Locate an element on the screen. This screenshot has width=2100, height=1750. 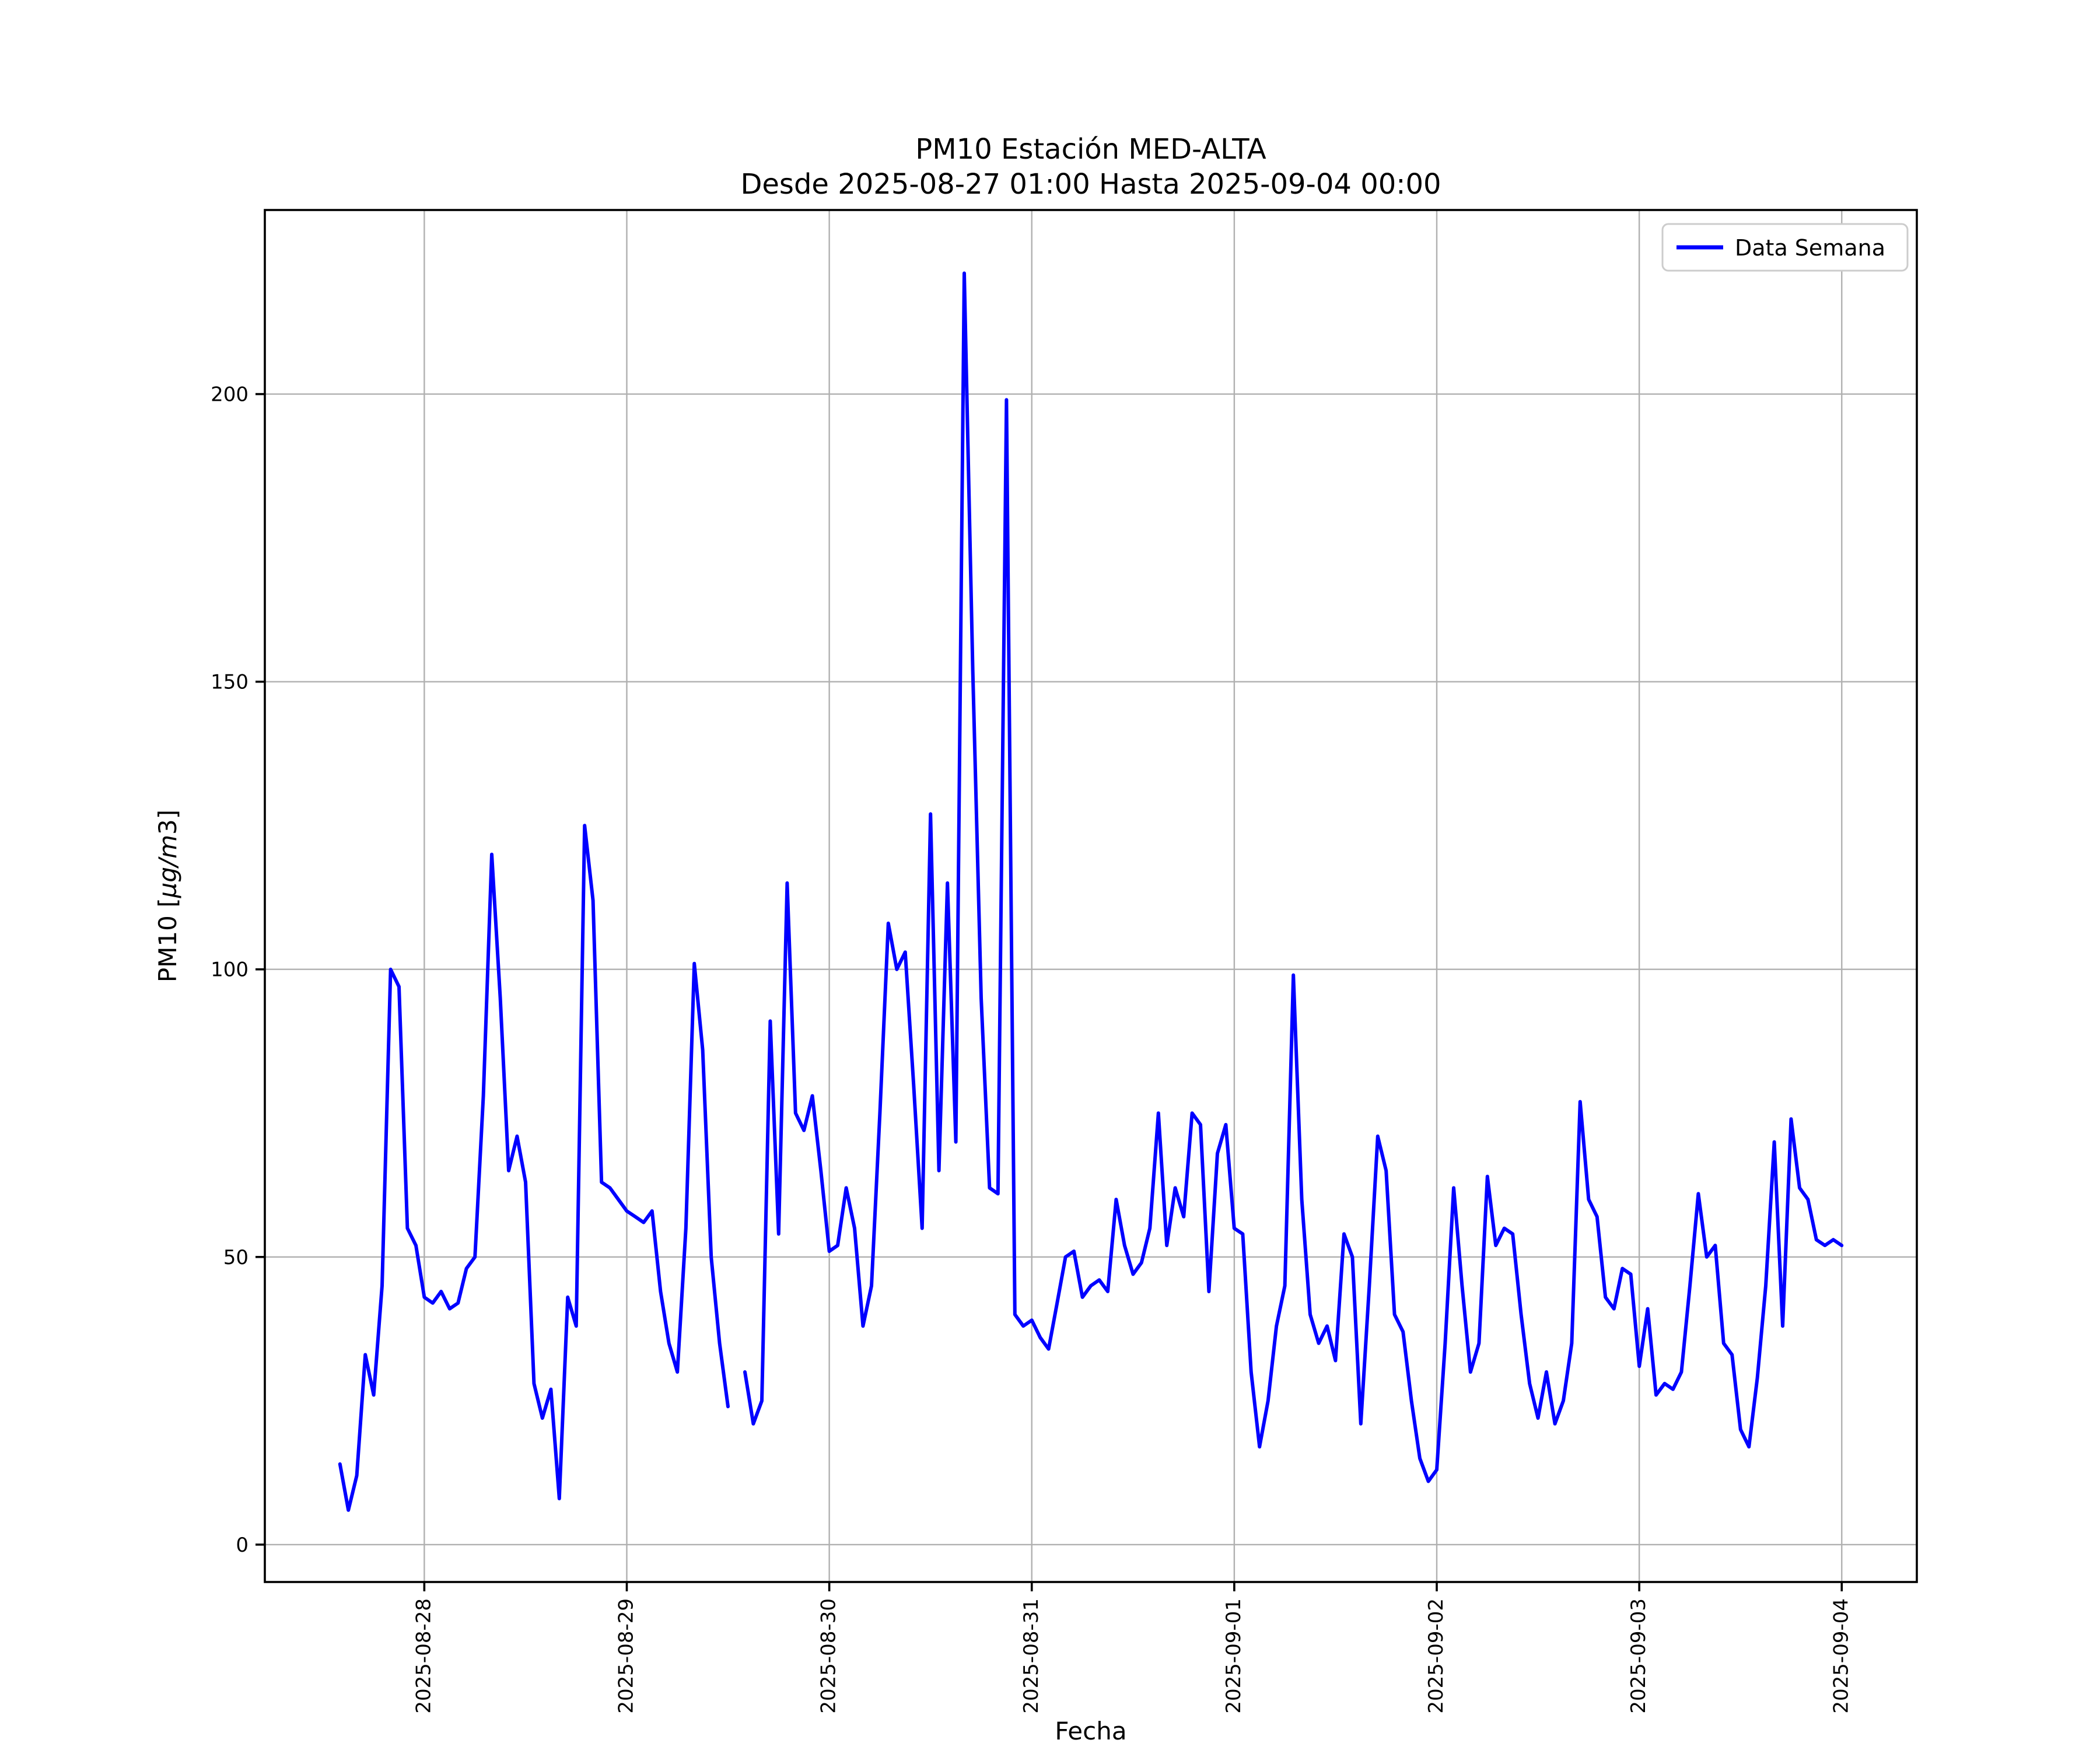
x-tick-label: 2025-08-30 is located at coordinates (829, 1656).